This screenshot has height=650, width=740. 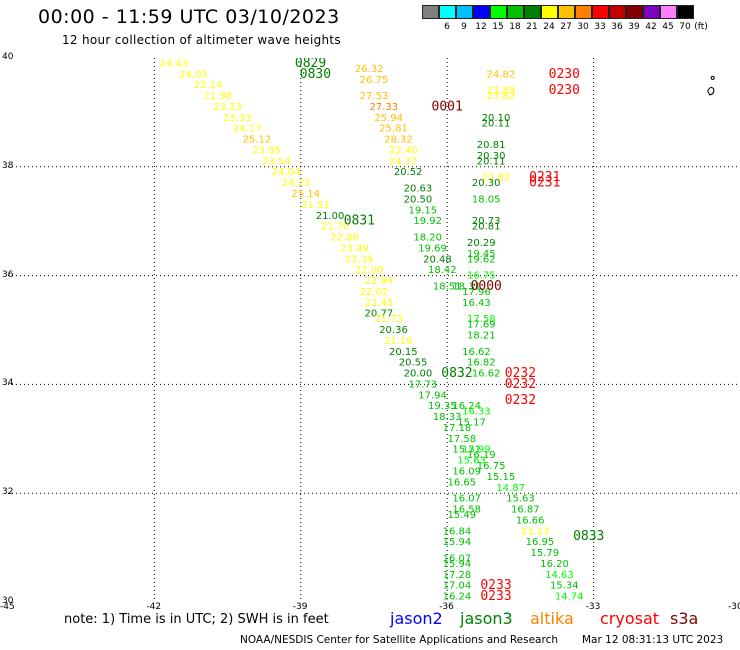 What do you see at coordinates (418, 199) in the screenshot?
I see `wave-height-label: 20.50` at bounding box center [418, 199].